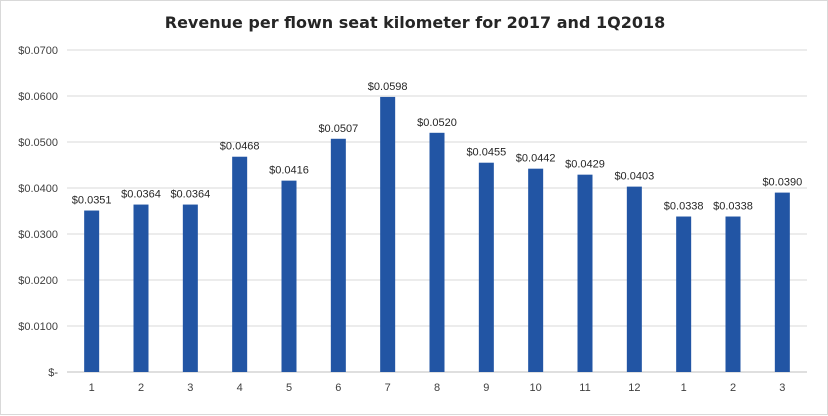 The width and height of the screenshot is (828, 416). Describe the element at coordinates (240, 147) in the screenshot. I see `data-label: $0.0468` at that location.